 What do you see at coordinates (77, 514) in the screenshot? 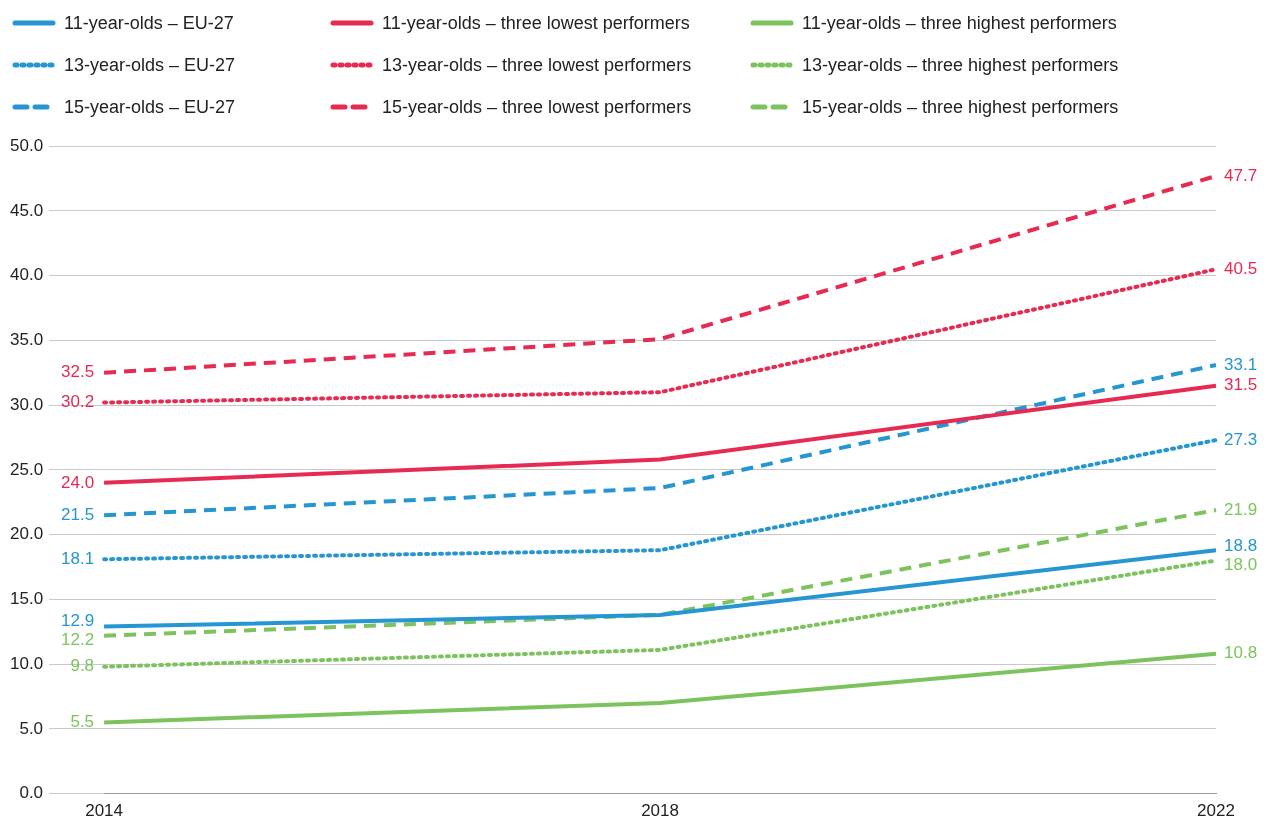
I see `data-label: 21.5` at bounding box center [77, 514].